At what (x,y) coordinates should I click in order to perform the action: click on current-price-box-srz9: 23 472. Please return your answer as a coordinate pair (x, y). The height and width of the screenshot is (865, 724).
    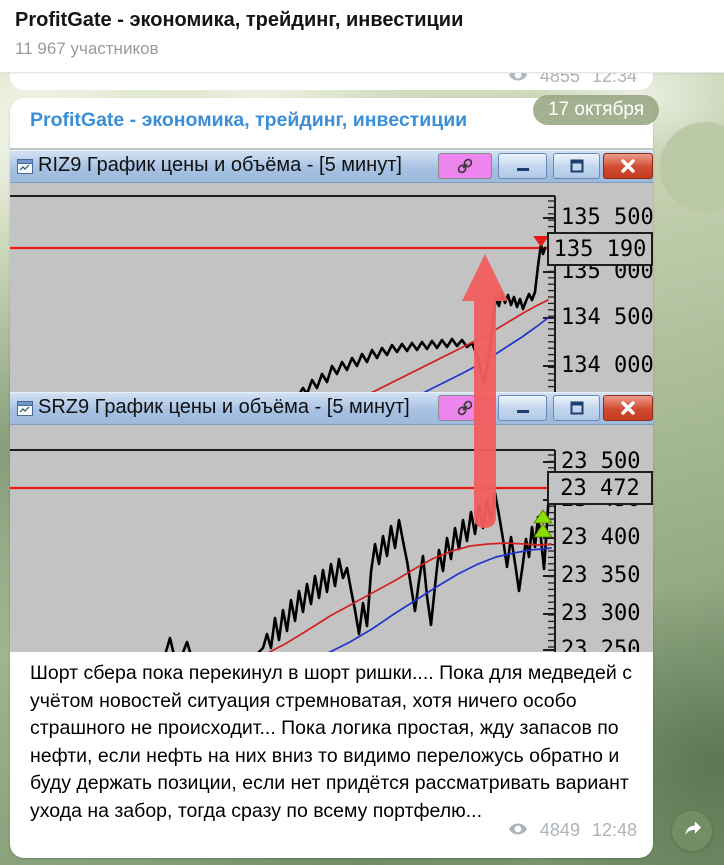
    Looking at the image, I should click on (600, 488).